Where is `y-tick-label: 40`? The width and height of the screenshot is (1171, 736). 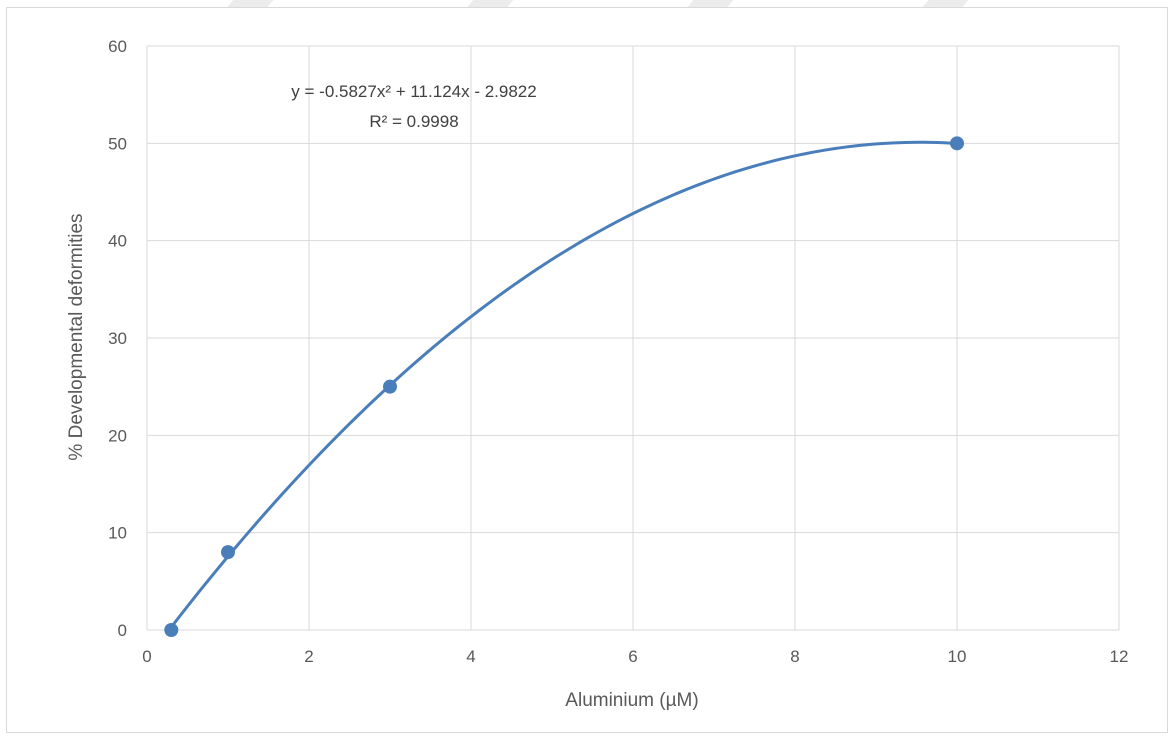 y-tick-label: 40 is located at coordinates (117, 241).